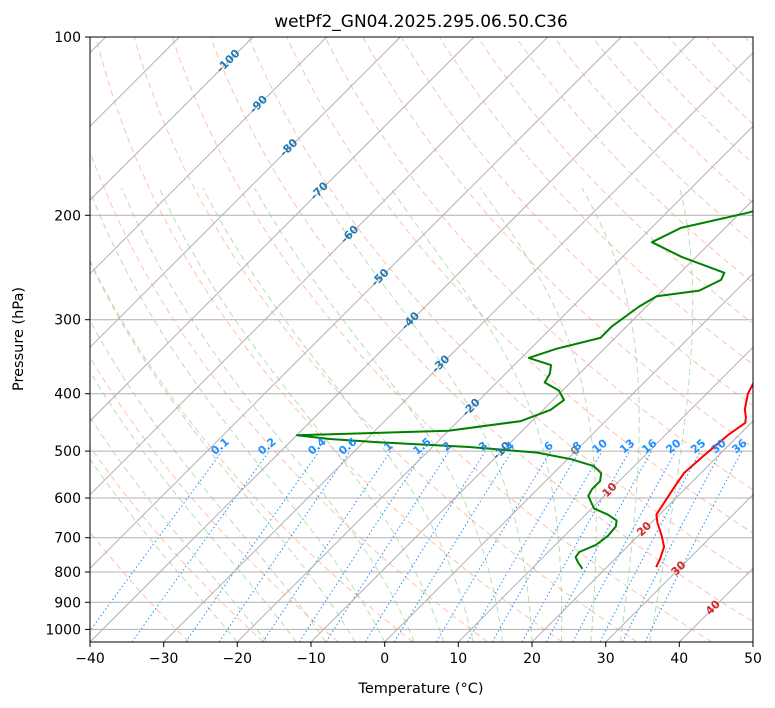 The image size is (775, 708). Describe the element at coordinates (67, 452) in the screenshot. I see `y-tick-label: 500` at that location.